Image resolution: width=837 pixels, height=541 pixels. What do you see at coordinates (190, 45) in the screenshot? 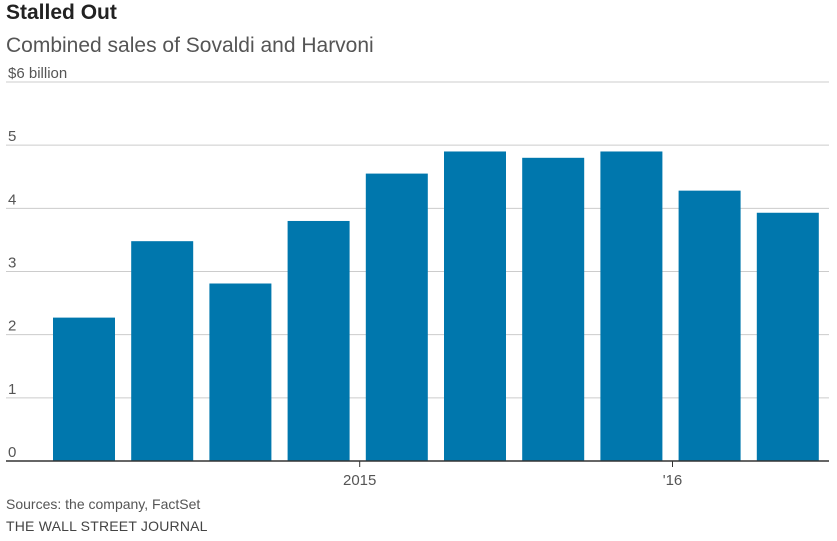
I see `chart-subtitle: Combined sales of Sovaldi and Harvoni` at bounding box center [190, 45].